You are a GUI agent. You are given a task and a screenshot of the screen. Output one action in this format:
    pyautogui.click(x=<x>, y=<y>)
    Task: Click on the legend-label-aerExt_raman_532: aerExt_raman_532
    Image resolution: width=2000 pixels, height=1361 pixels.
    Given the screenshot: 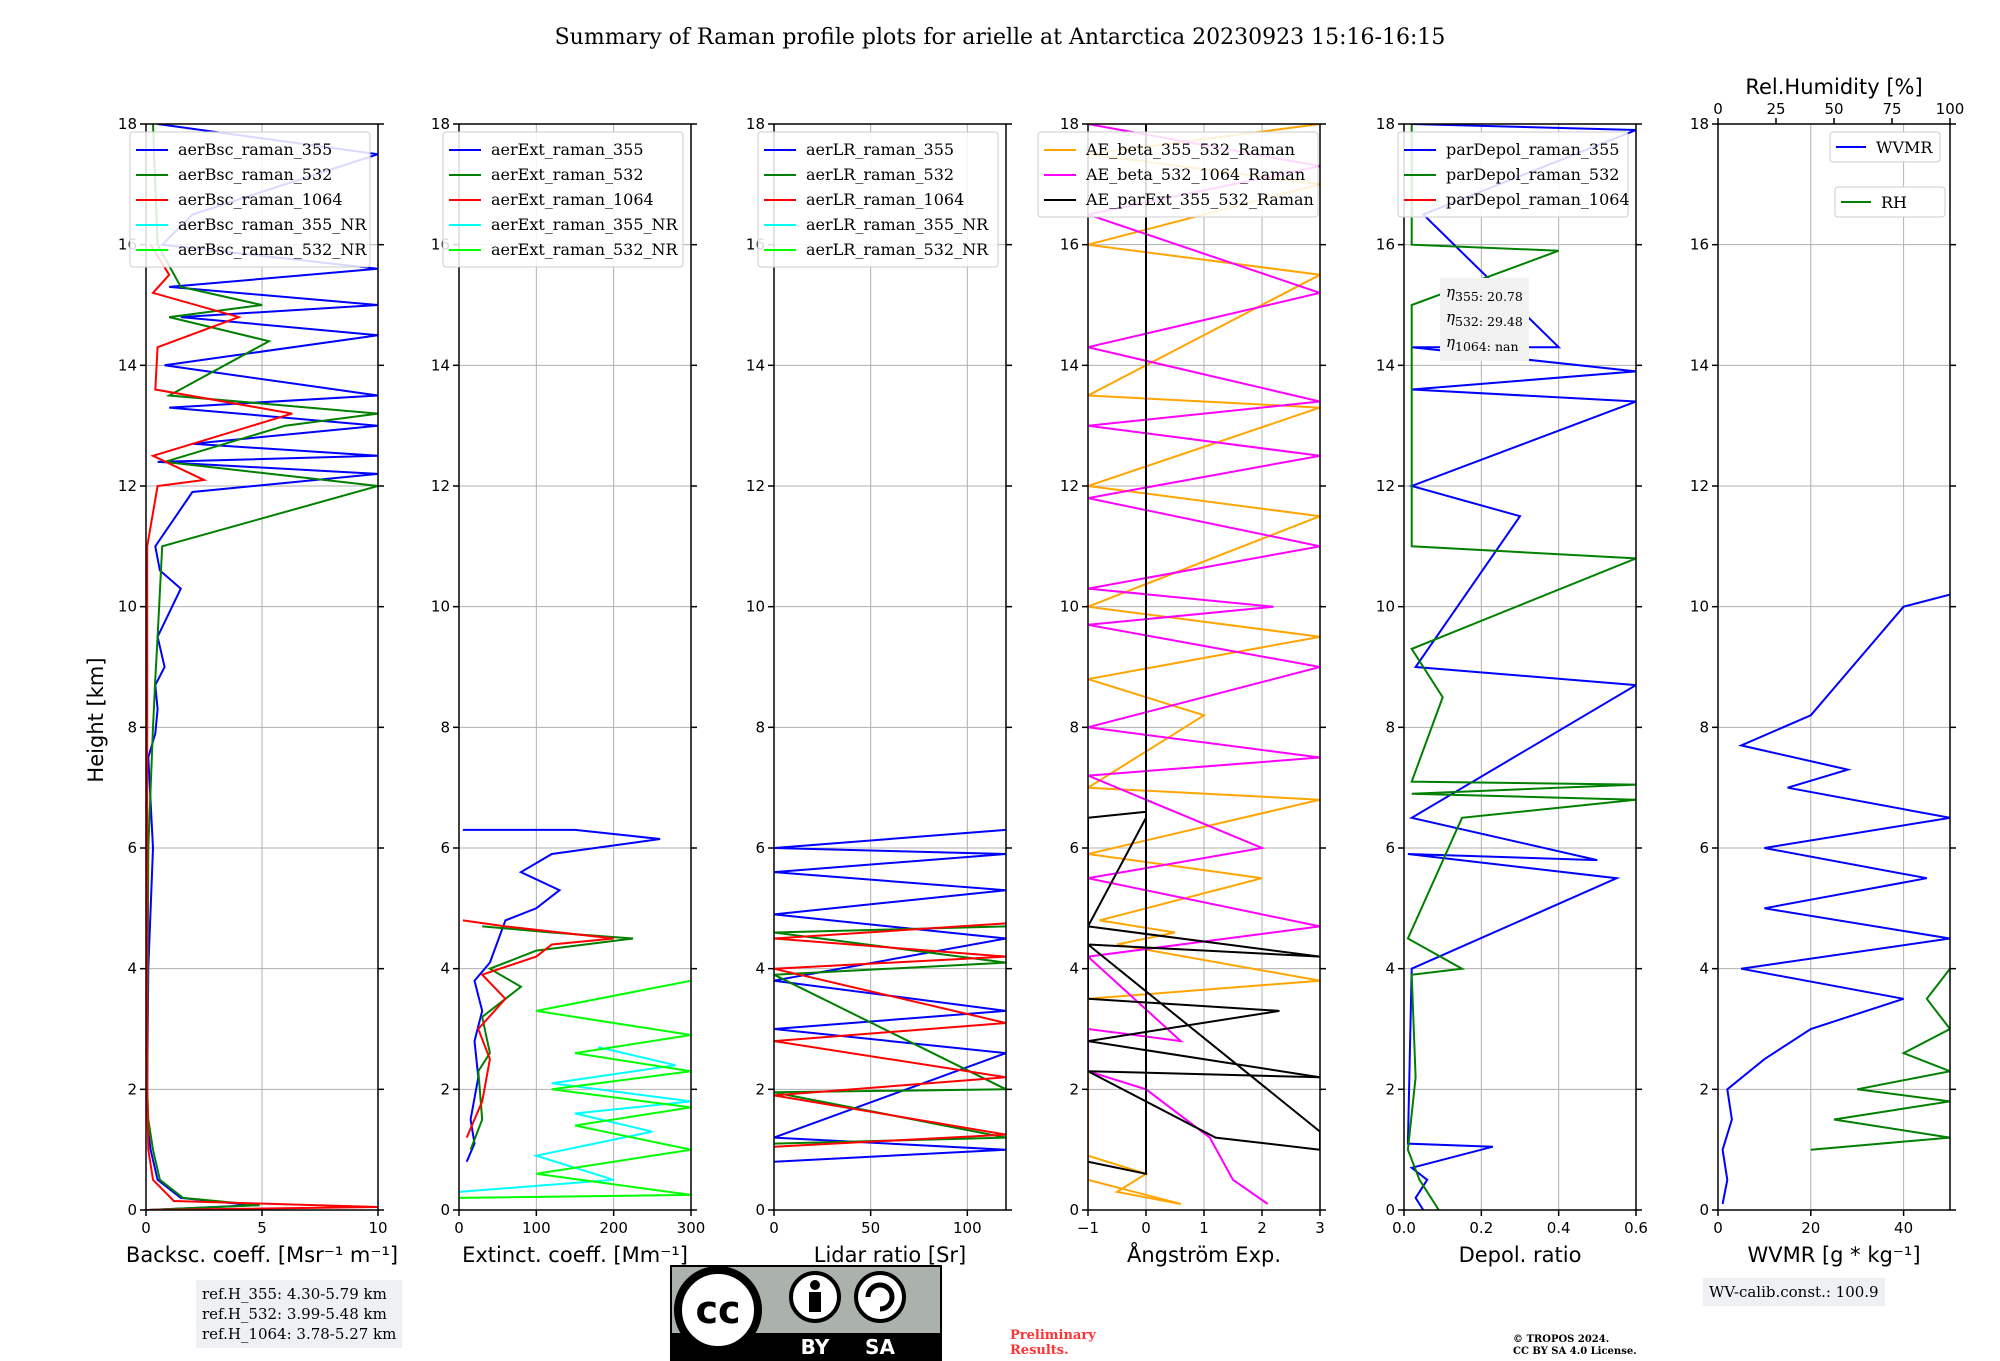 What is the action you would take?
    pyautogui.click(x=567, y=174)
    